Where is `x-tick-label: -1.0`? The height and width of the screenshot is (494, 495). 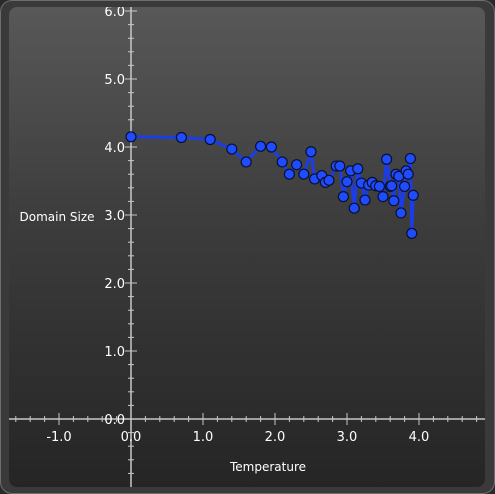
x-tick-label: -1.0 is located at coordinates (58, 437).